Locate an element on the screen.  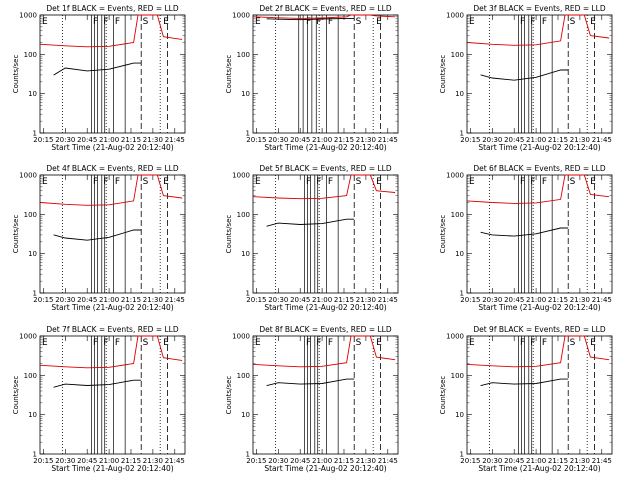
panel-title: Det 8f BLACK = Events, RED = LLD is located at coordinates (325, 329).